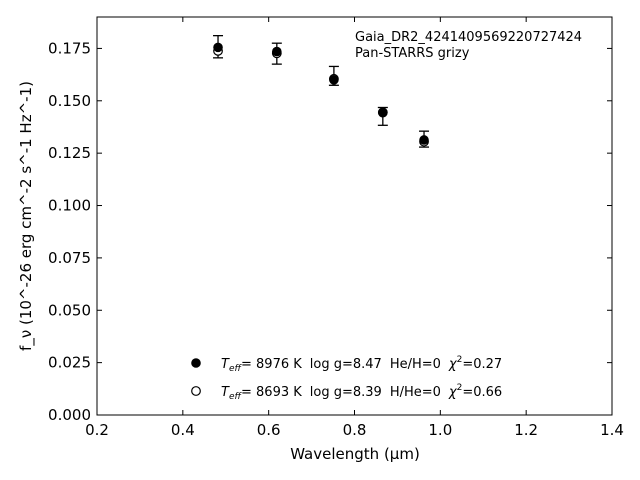 The height and width of the screenshot is (480, 640). Describe the element at coordinates (526, 430) in the screenshot. I see `x-tick-label: 1.2` at that location.